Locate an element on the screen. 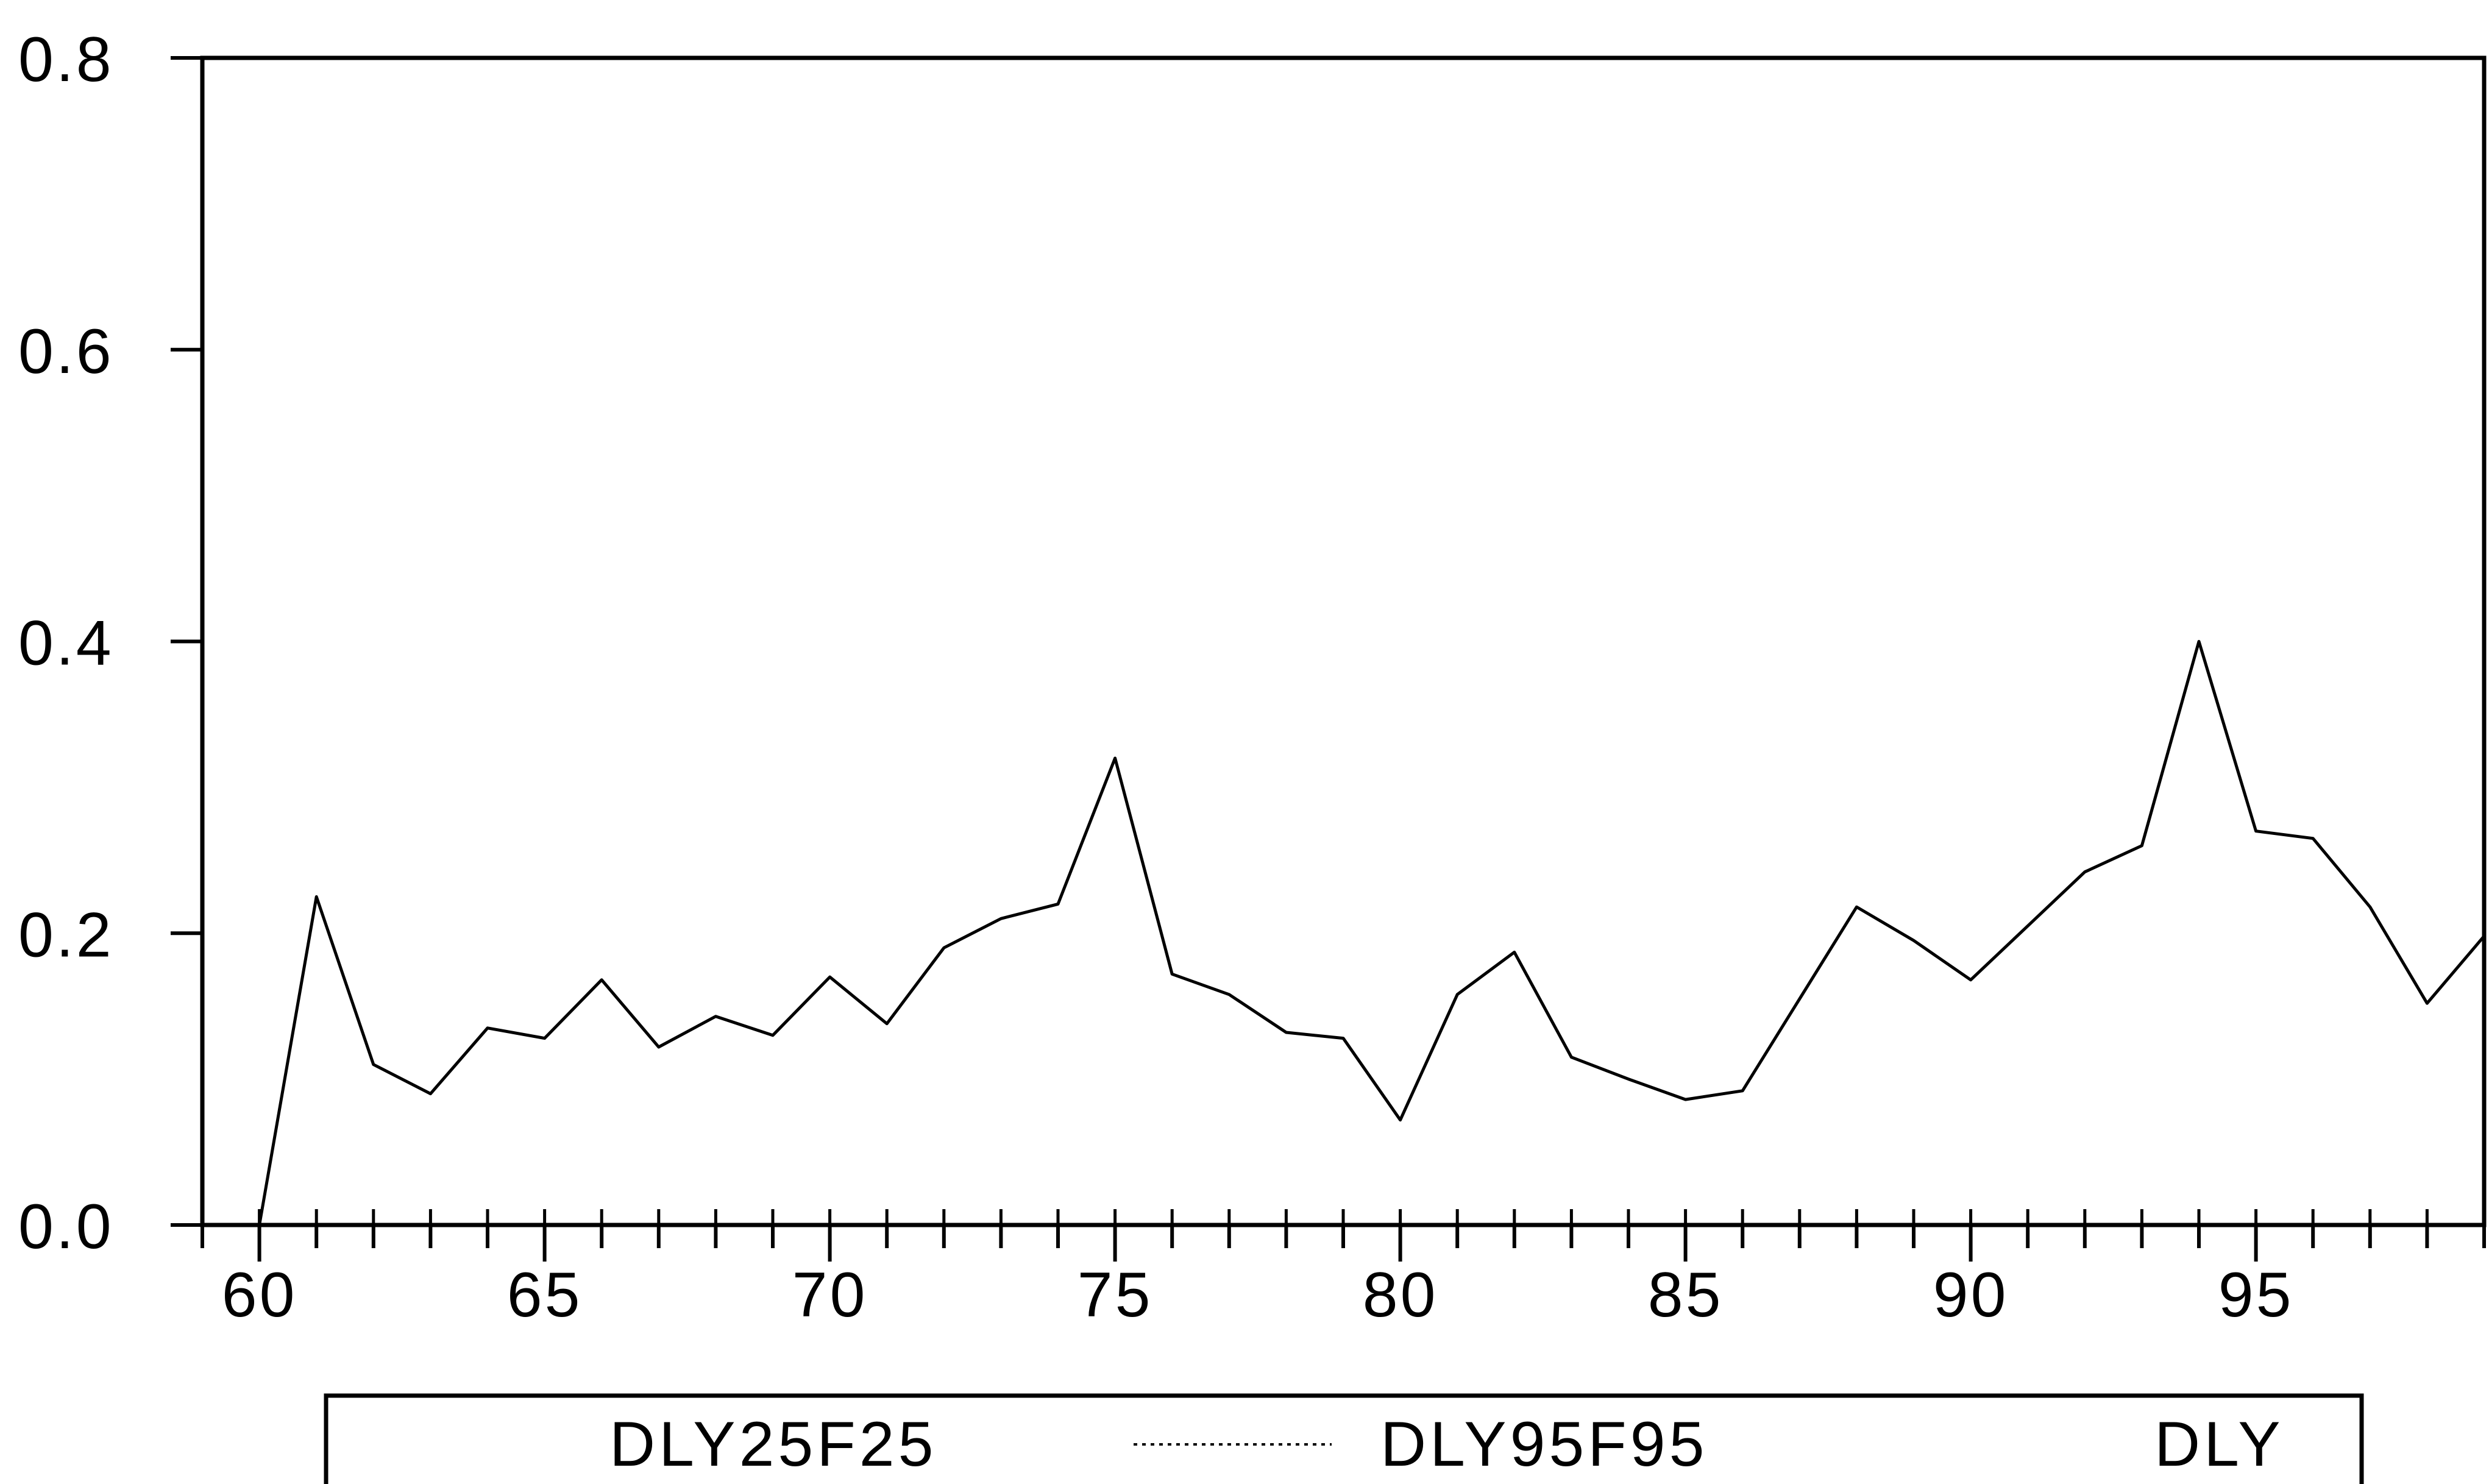 Image resolution: width=2489 pixels, height=1484 pixels. y-tick-label: 0.6 is located at coordinates (66, 351).